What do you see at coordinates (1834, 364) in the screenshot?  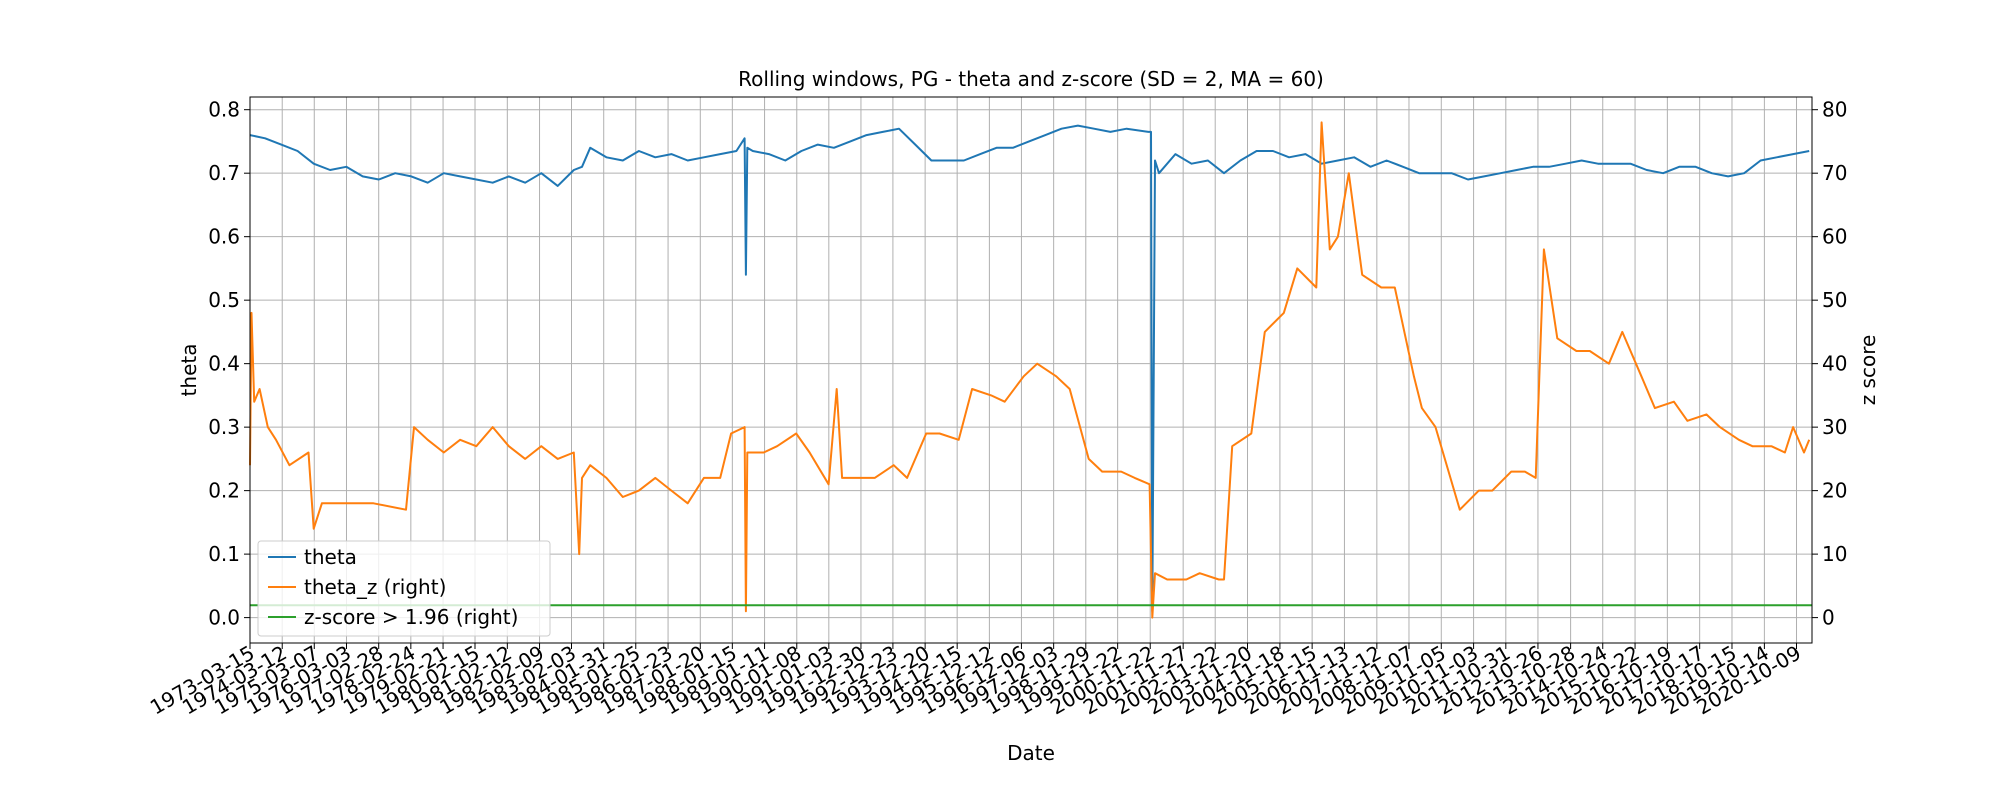 I see `y-right-tick-label: 40` at bounding box center [1834, 364].